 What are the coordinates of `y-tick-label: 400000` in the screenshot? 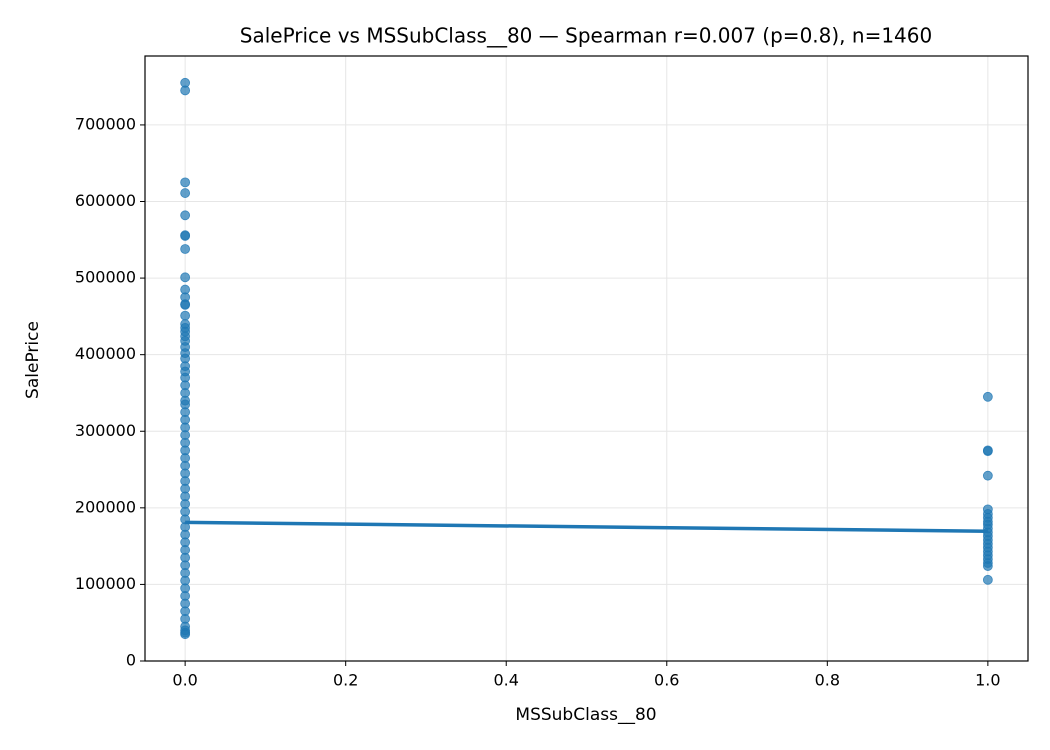 It's located at (105, 353).